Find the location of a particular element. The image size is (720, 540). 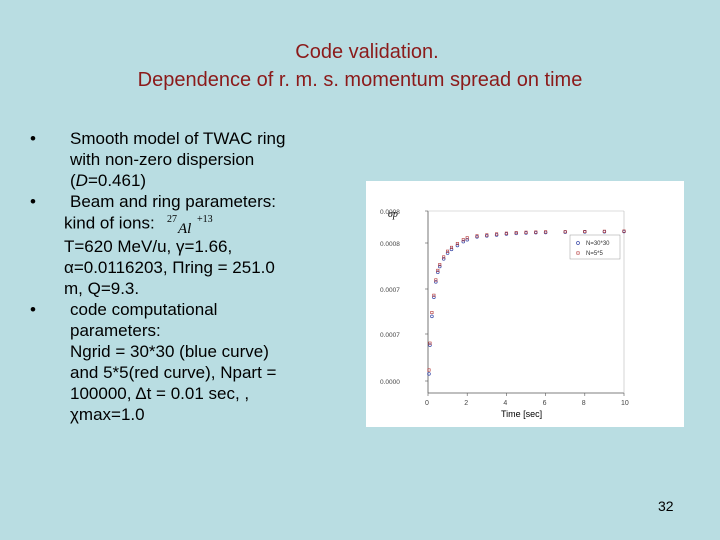

x-tick-label: 2 is located at coordinates (466, 403).